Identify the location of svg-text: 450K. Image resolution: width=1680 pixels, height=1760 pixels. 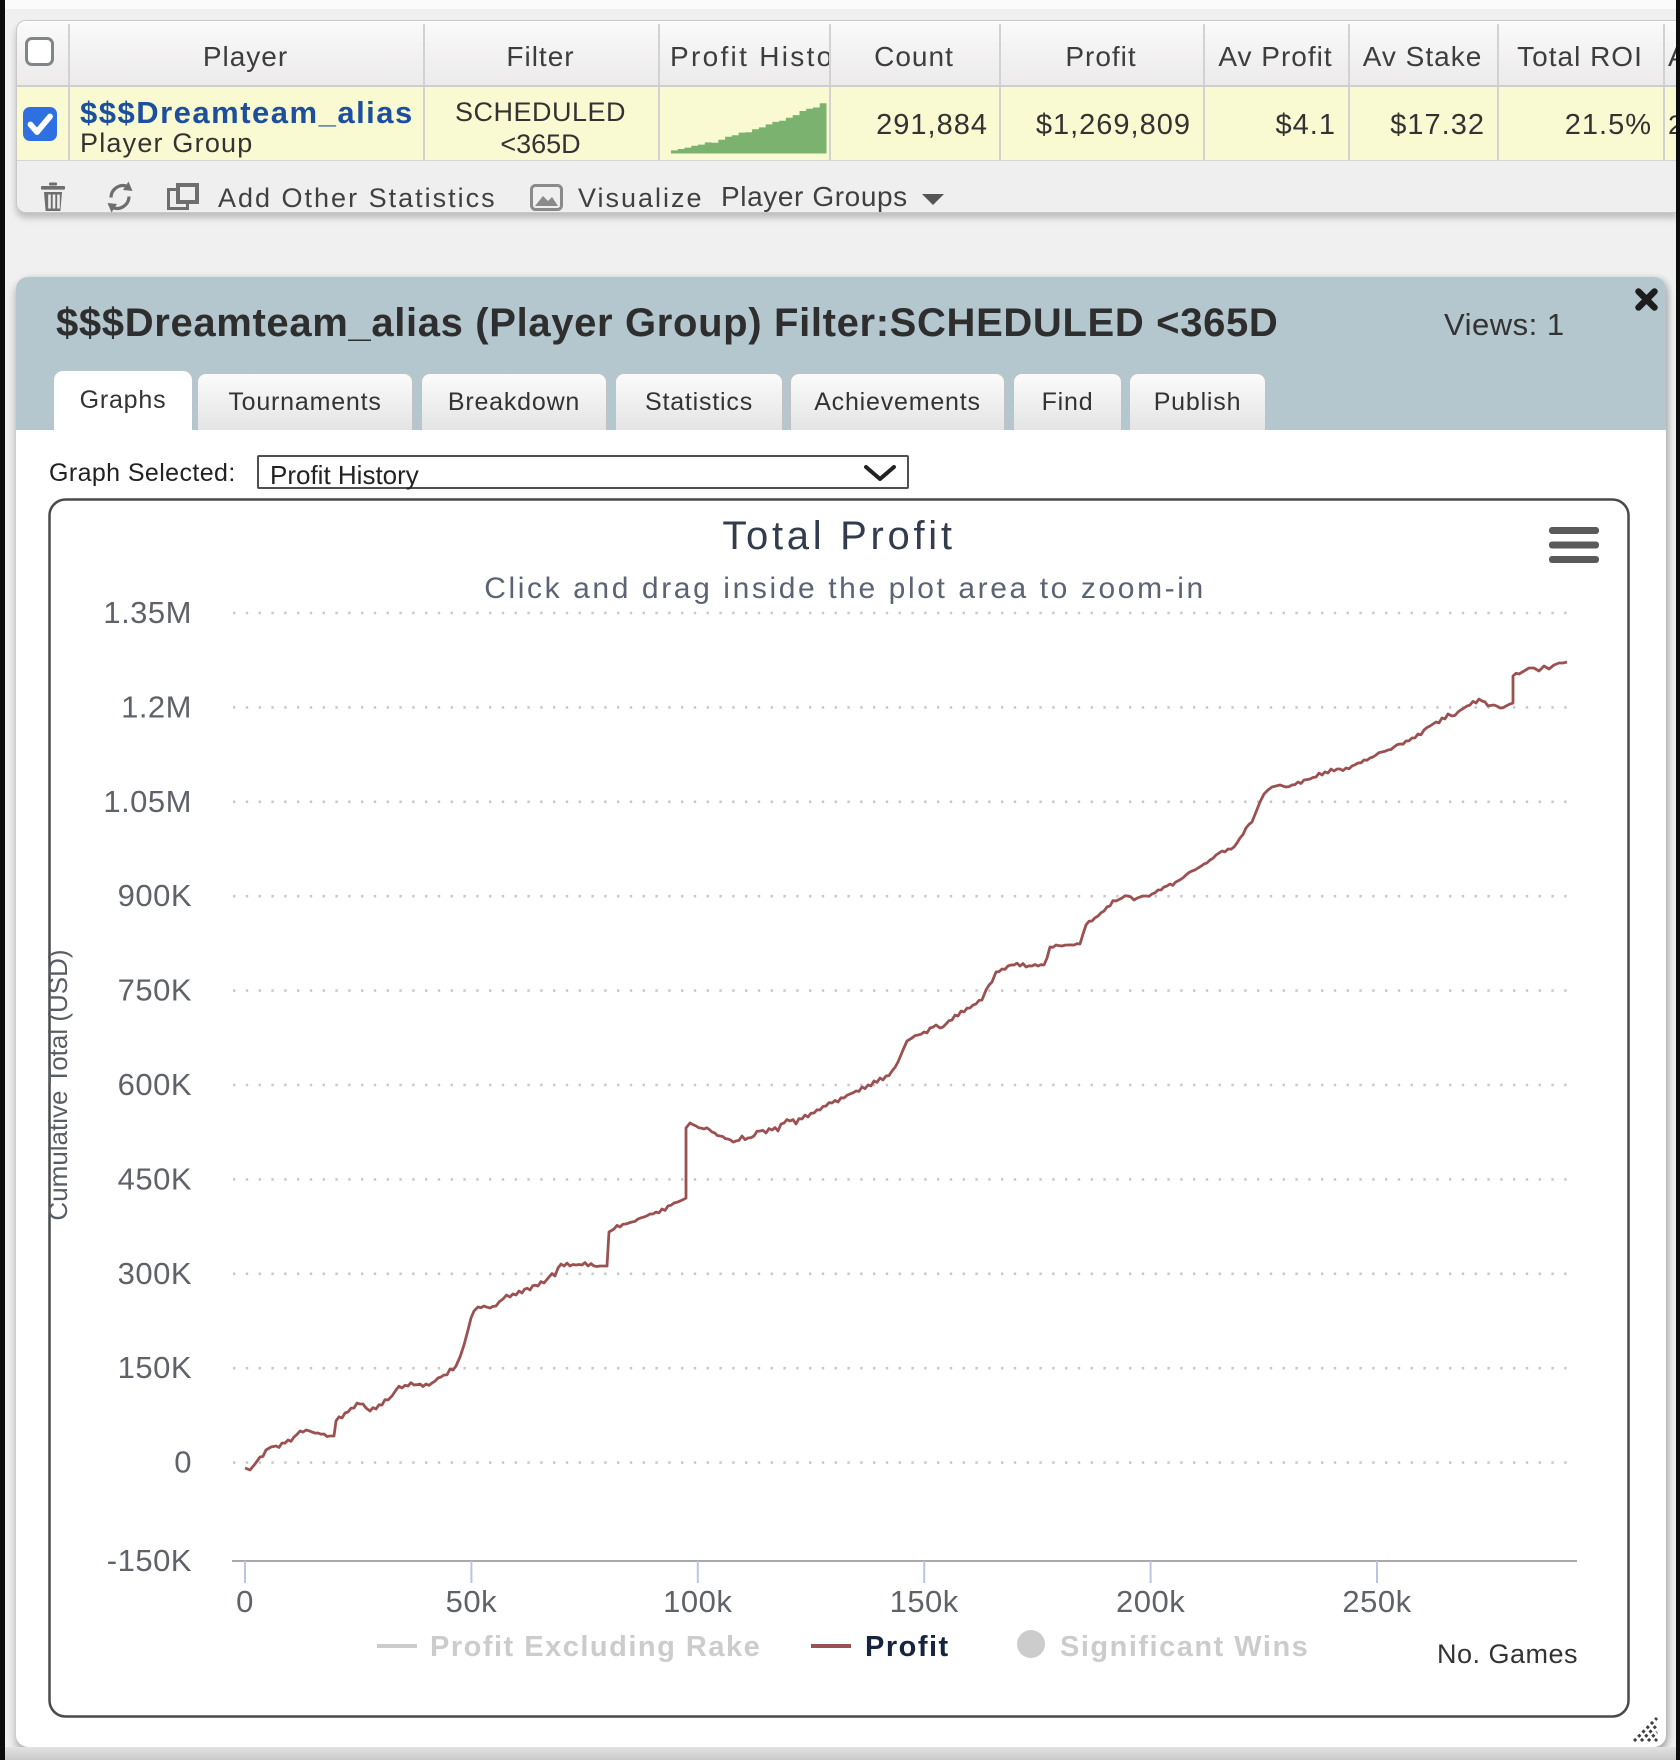
(155, 1178).